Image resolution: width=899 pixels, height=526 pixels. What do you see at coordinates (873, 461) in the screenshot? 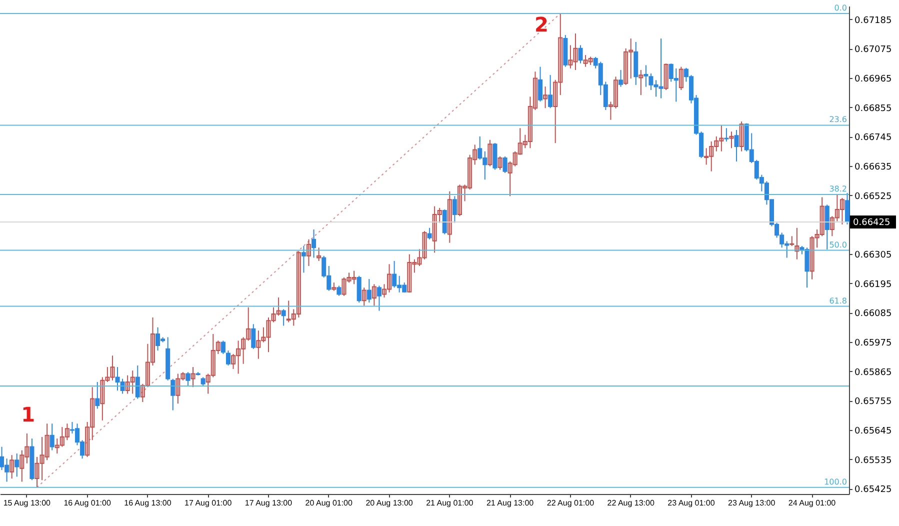
I see `y-tick-label: 0.65535` at bounding box center [873, 461].